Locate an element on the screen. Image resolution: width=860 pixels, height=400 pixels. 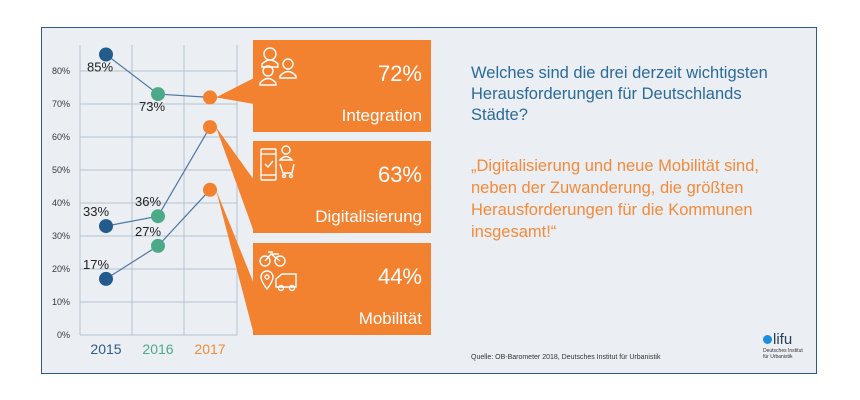
callout-label: Mobilität is located at coordinates (391, 318).